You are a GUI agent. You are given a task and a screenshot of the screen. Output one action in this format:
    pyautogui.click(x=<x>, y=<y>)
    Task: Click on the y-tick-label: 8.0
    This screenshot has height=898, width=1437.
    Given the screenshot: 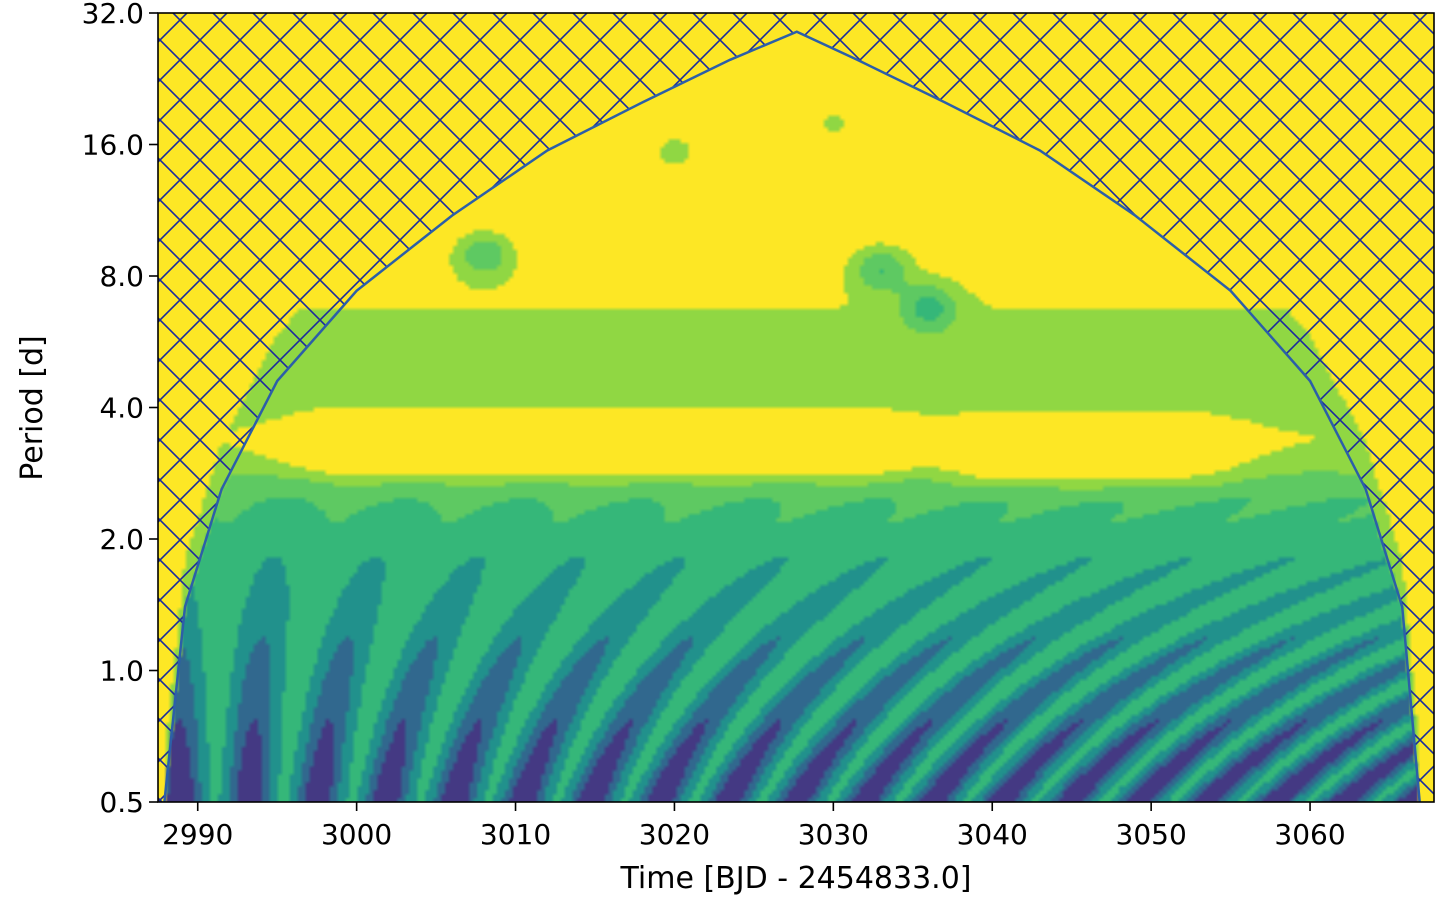 What is the action you would take?
    pyautogui.click(x=121, y=276)
    